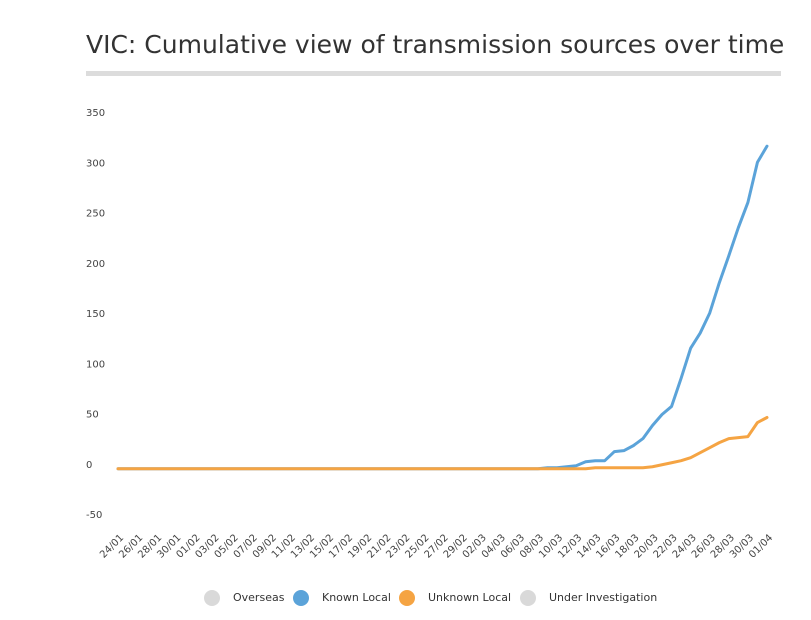 The height and width of the screenshot is (620, 811). What do you see at coordinates (356, 597) in the screenshot?
I see `legend-label: Known Local` at bounding box center [356, 597].